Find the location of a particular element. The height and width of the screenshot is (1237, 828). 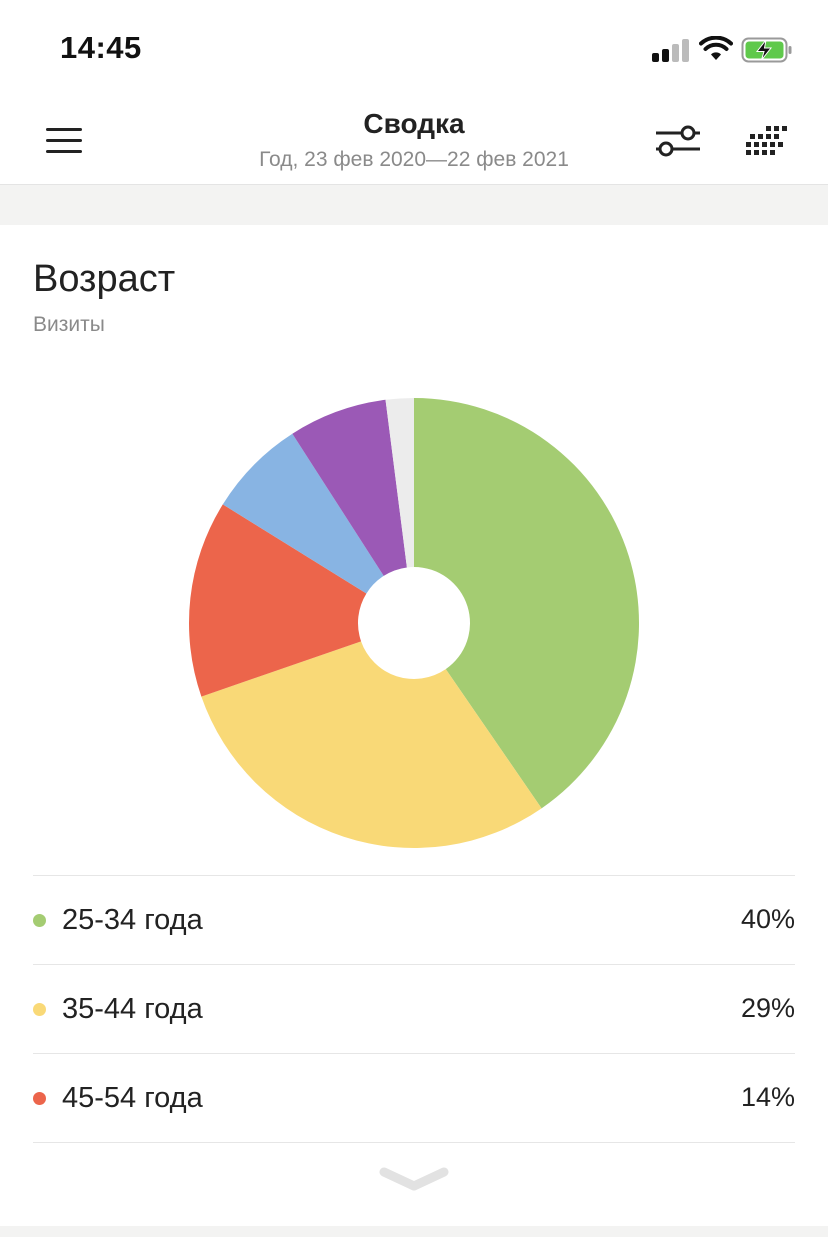

grid-menu-button is located at coordinates (764, 141).